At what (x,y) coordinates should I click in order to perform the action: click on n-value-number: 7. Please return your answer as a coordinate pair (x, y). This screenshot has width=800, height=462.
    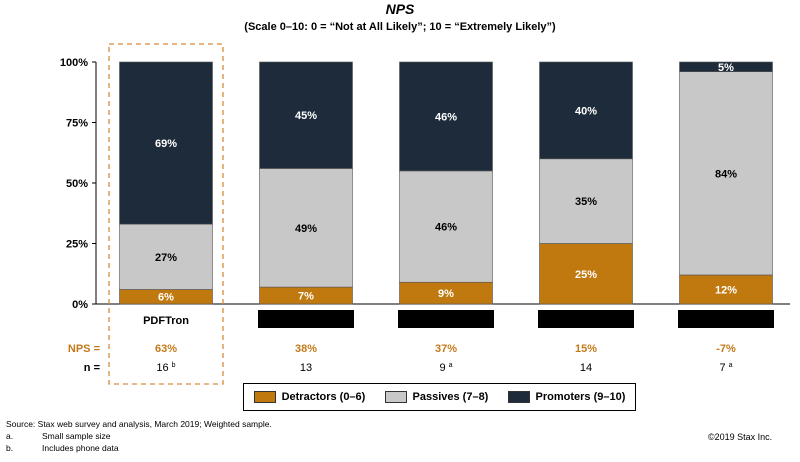
    Looking at the image, I should click on (722, 368).